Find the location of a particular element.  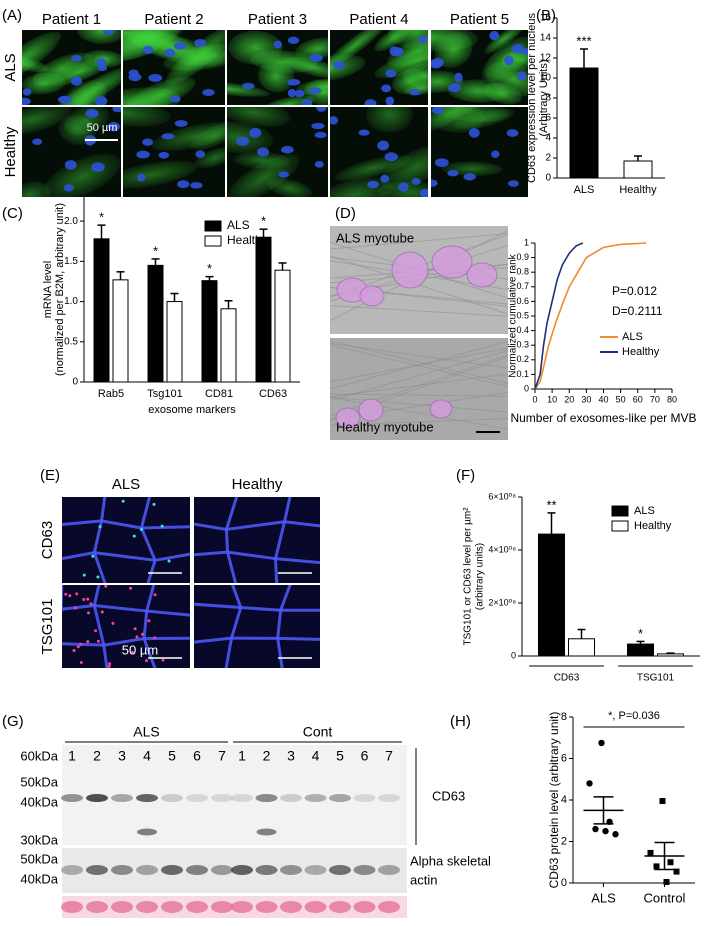

x-tick-label: 20 is located at coordinates (569, 399).